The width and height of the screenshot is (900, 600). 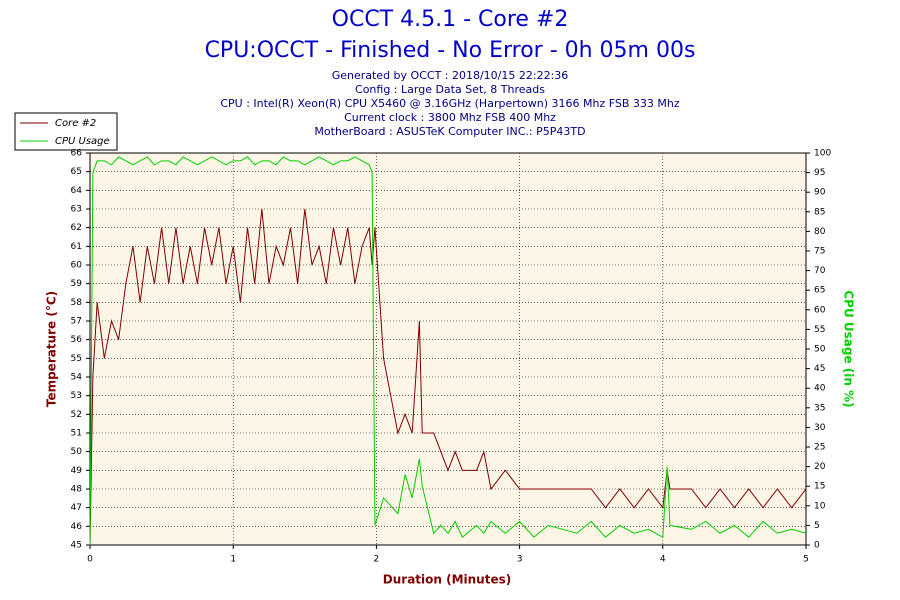 What do you see at coordinates (819, 369) in the screenshot?
I see `y2-tick-label: 45` at bounding box center [819, 369].